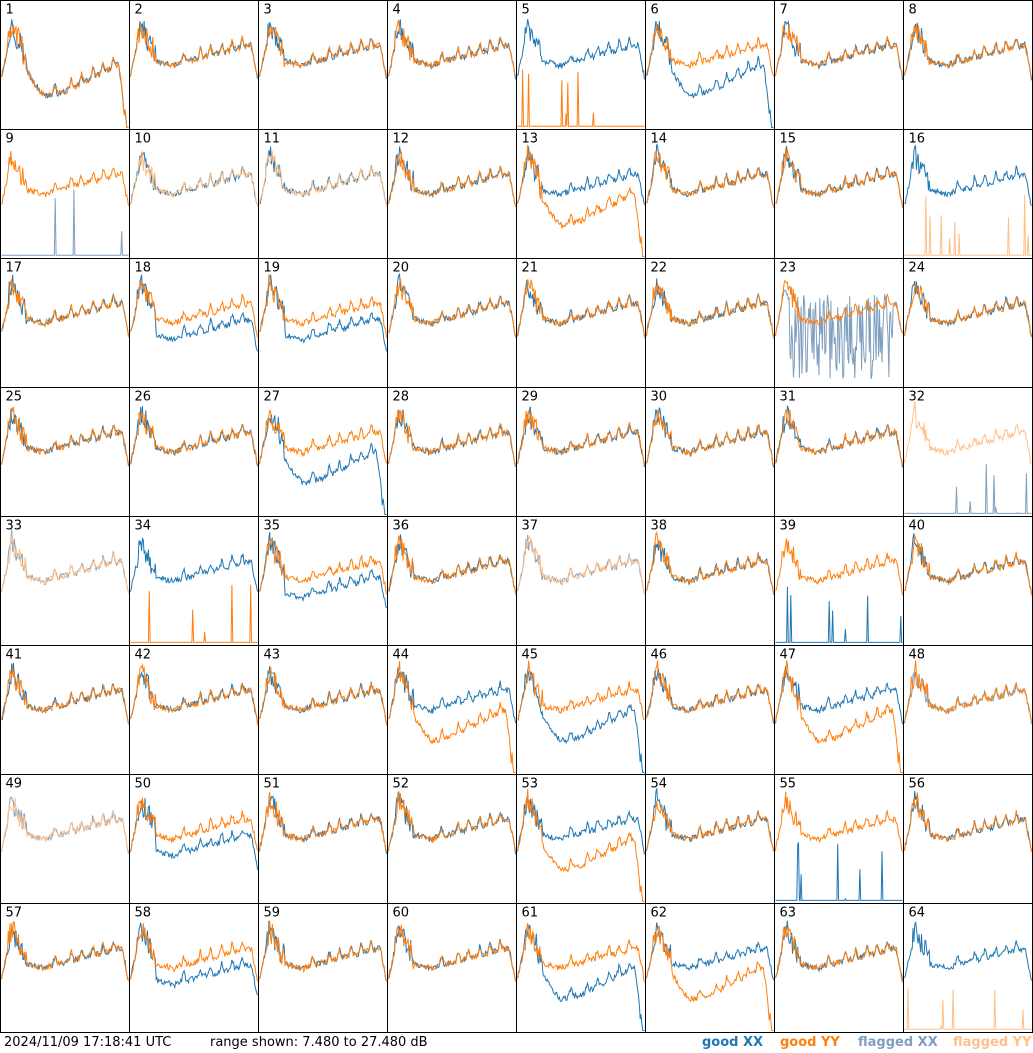  What do you see at coordinates (272, 397) in the screenshot?
I see `panel-label: 27` at bounding box center [272, 397].